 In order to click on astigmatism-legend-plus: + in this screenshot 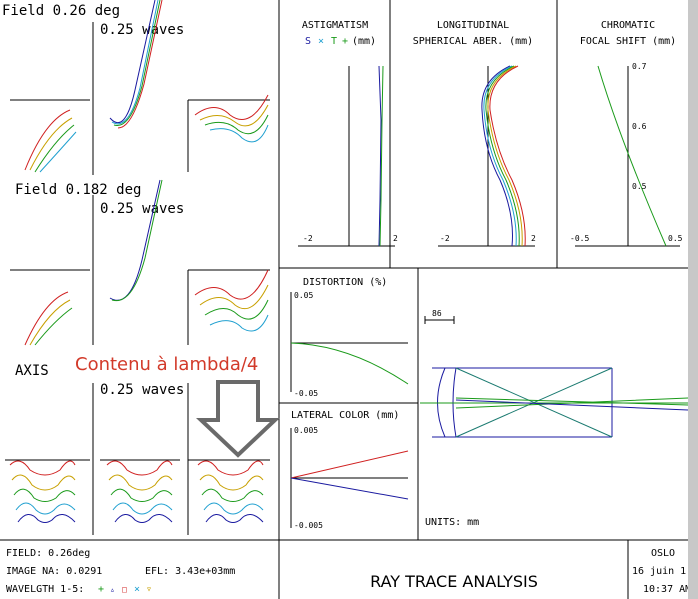, I will do `click(345, 41)`.